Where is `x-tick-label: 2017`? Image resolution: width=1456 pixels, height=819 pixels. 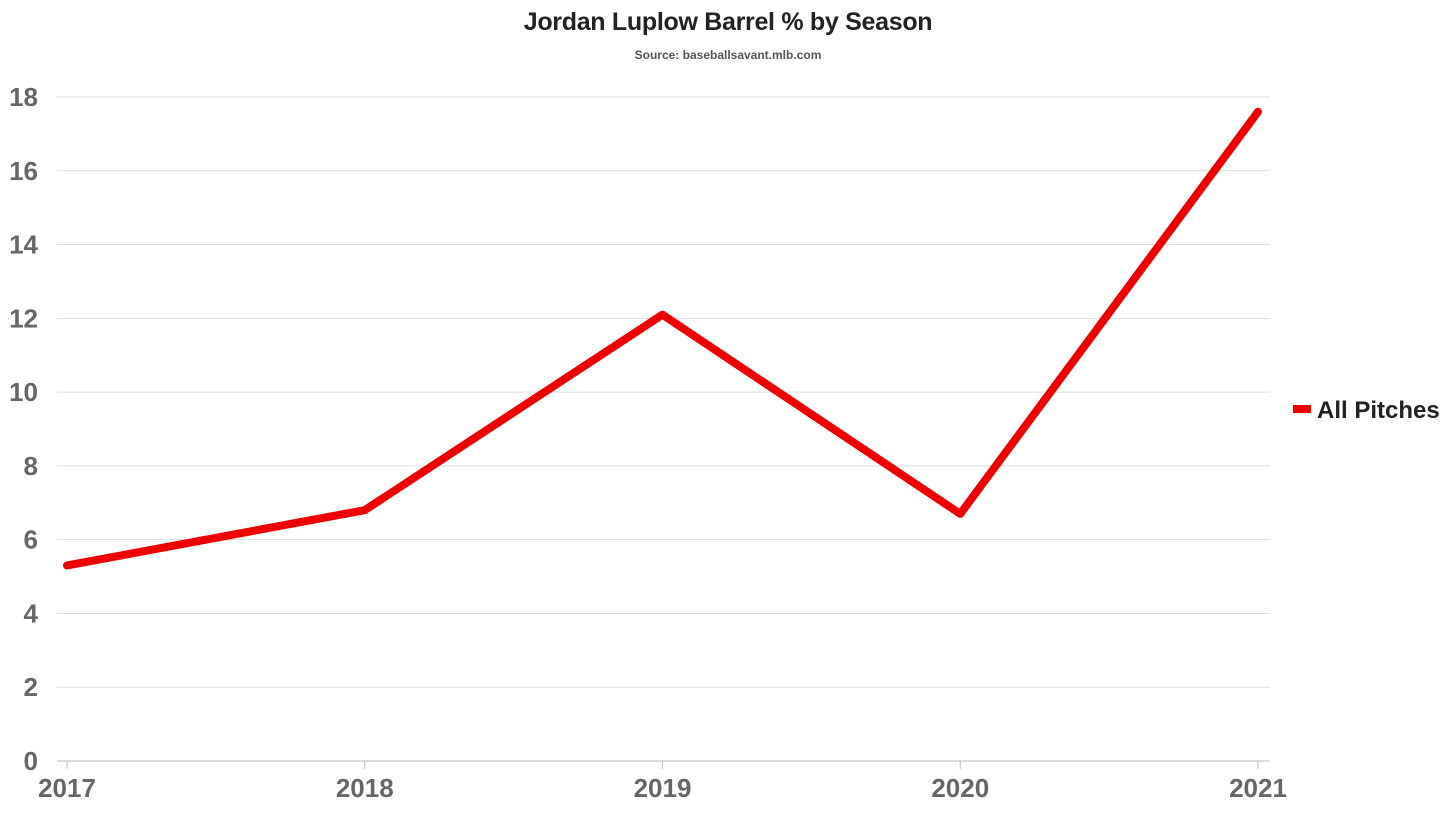 x-tick-label: 2017 is located at coordinates (67, 788).